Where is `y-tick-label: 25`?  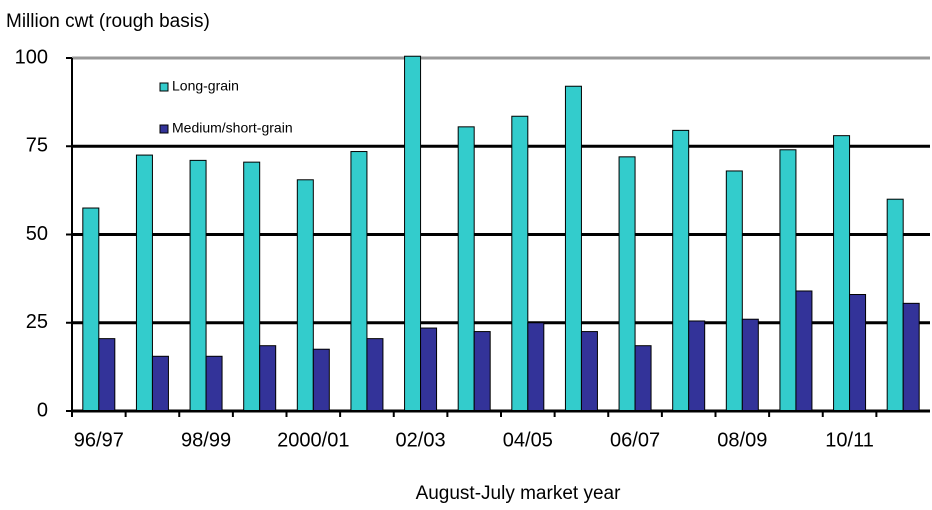 y-tick-label: 25 is located at coordinates (37, 322).